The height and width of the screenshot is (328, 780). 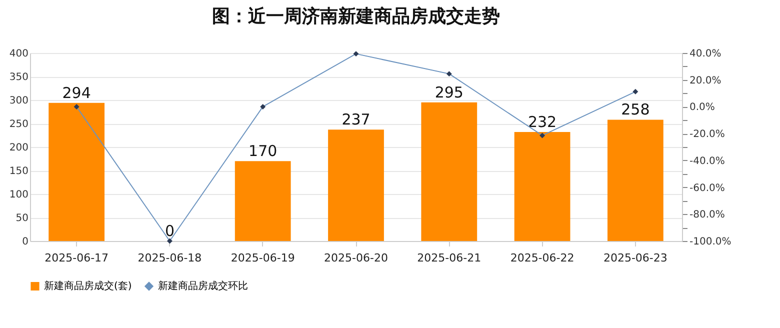 I want to click on legend-label: 新建商品房成交环比, so click(x=203, y=286).